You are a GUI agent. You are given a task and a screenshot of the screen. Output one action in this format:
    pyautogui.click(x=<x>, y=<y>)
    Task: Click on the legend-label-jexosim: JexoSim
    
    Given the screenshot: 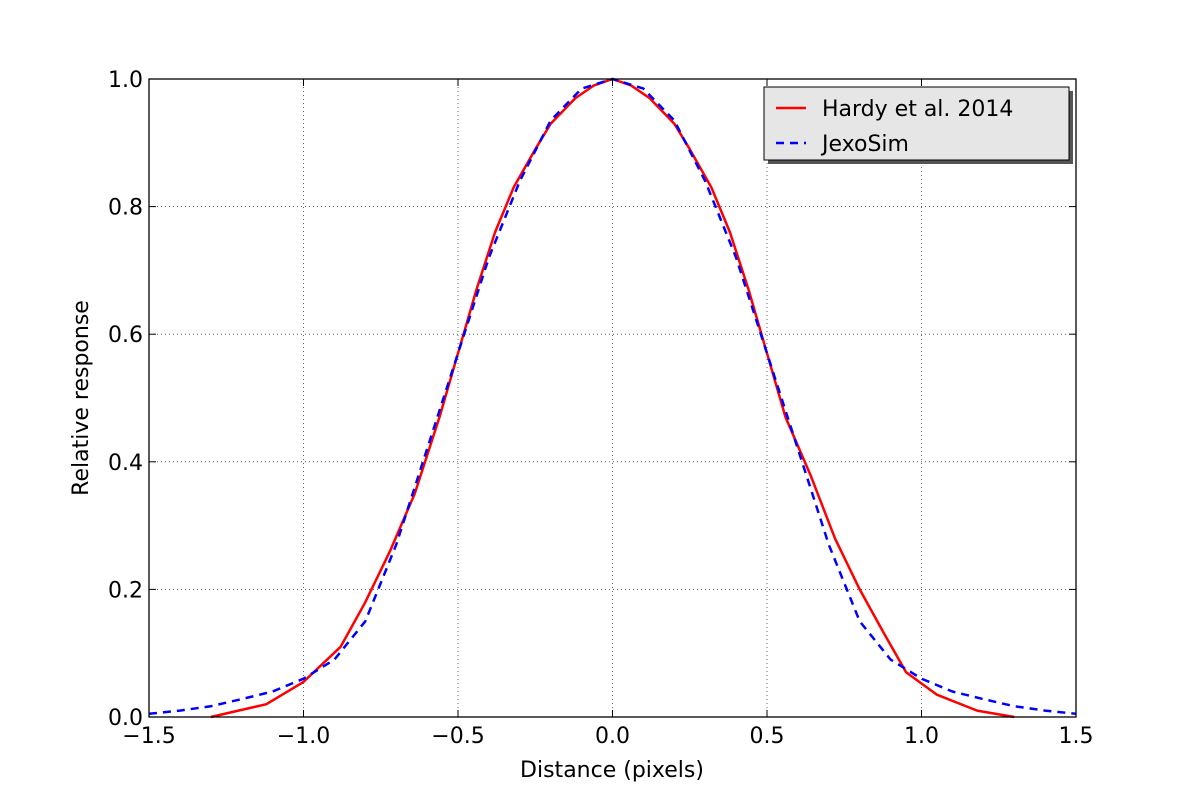 What is the action you would take?
    pyautogui.click(x=864, y=144)
    